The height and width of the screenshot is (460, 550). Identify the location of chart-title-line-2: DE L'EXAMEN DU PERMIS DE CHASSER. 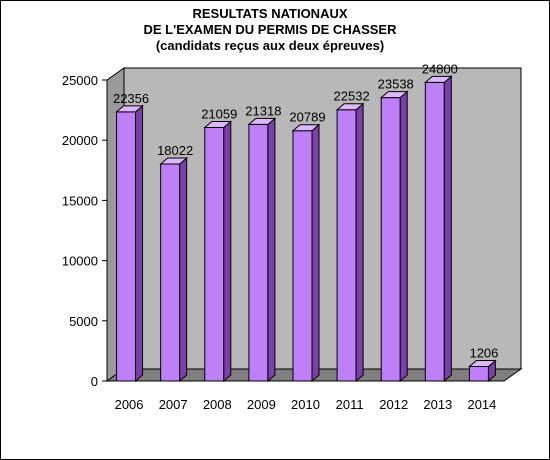
(270, 29).